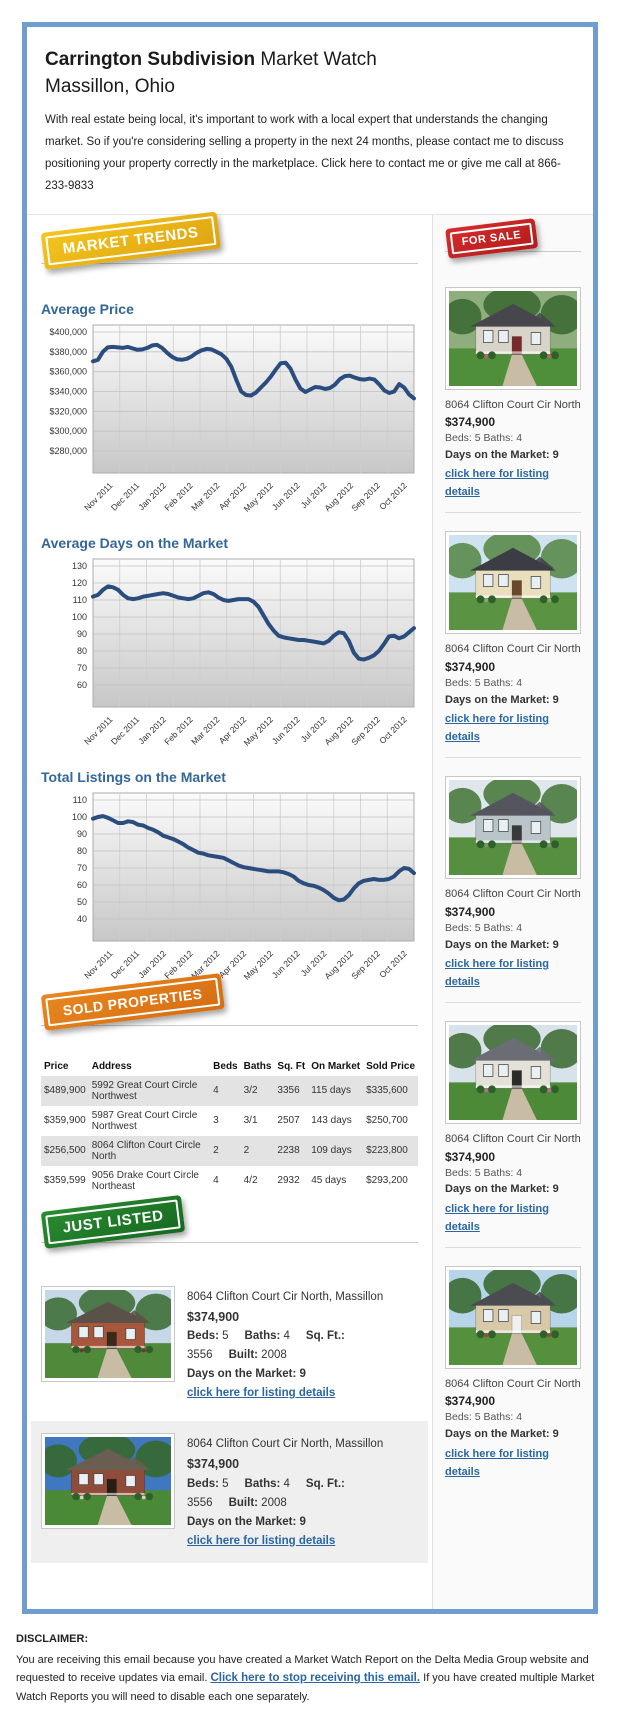 Image resolution: width=620 pixels, height=1728 pixels. Describe the element at coordinates (65, 1151) in the screenshot. I see `sold-cell: $256,500` at that location.